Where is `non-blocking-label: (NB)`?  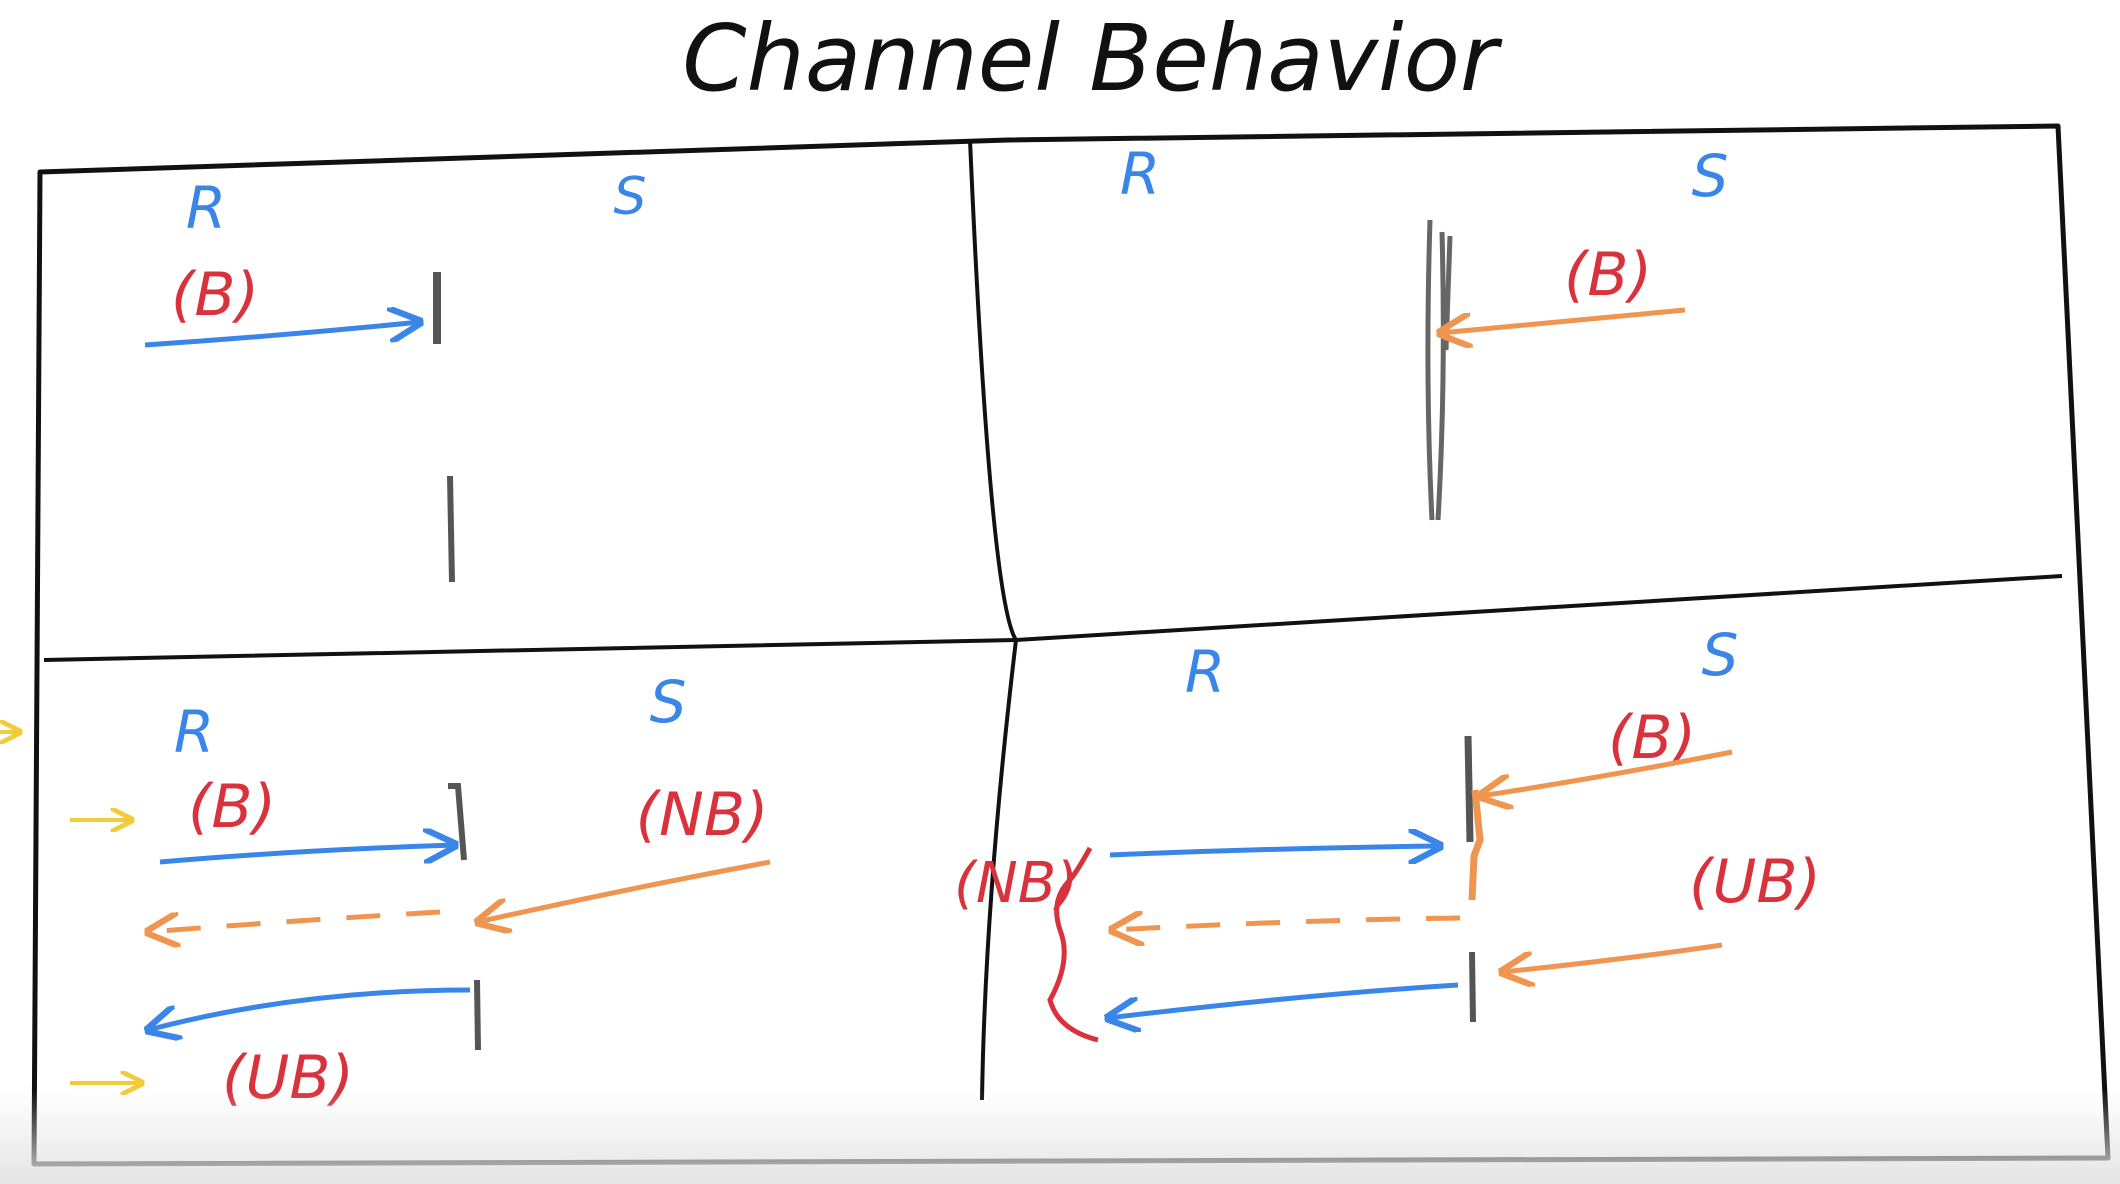 non-blocking-label: (NB) is located at coordinates (702, 815).